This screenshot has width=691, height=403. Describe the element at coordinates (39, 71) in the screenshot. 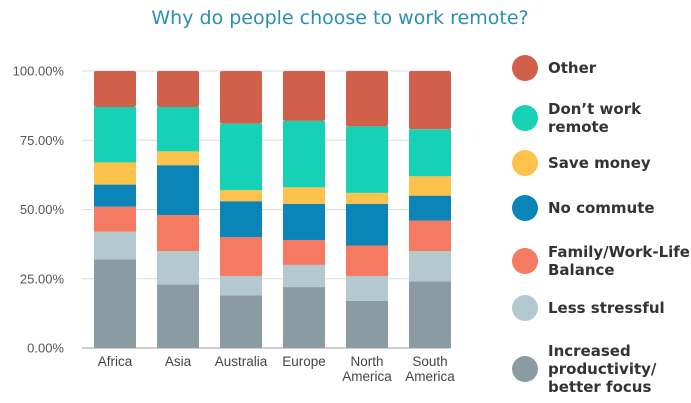

I see `y-tick-label: 100.00%` at that location.